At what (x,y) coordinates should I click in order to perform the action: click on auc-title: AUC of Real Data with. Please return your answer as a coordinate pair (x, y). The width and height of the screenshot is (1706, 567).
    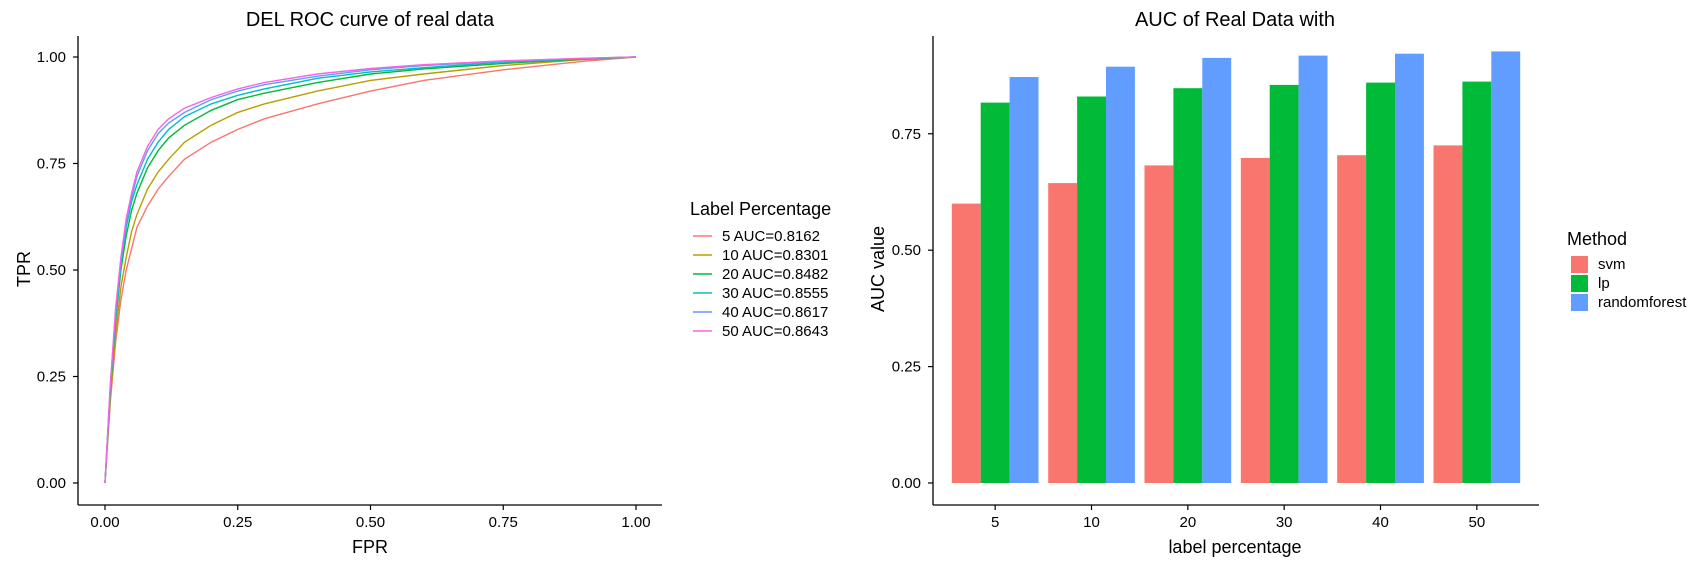
    Looking at the image, I should click on (1235, 20).